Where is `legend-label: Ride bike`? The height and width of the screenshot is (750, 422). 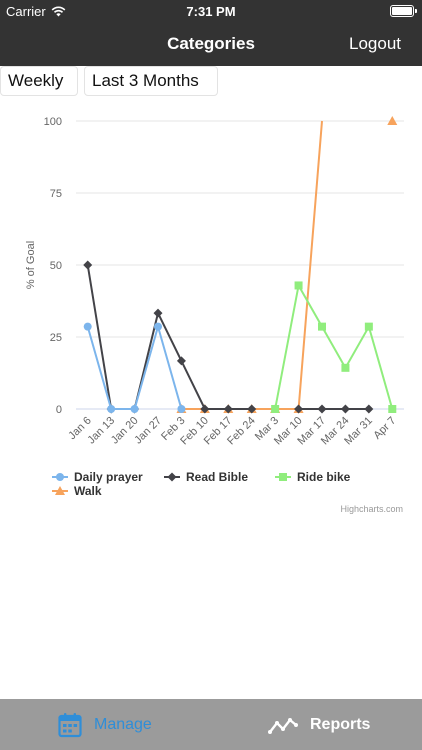
legend-label: Ride bike is located at coordinates (324, 477).